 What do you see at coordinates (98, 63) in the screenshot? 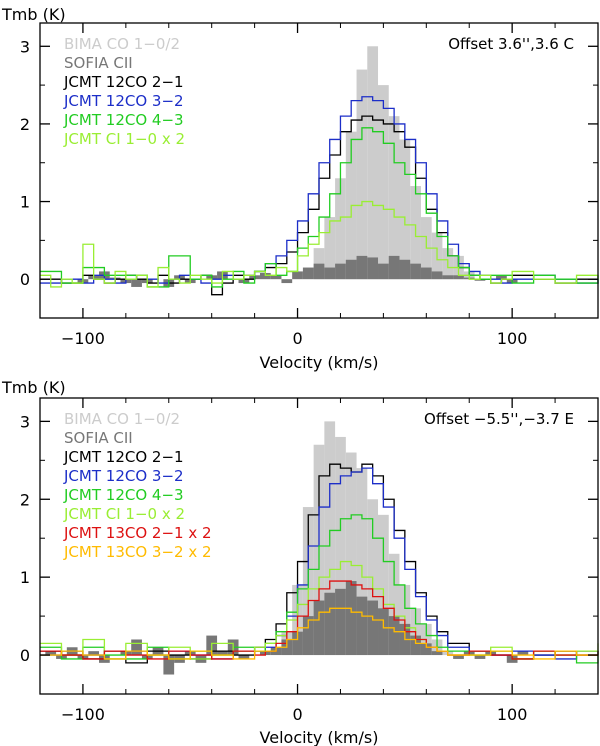
I see `legend-entry: SOFIA CII` at bounding box center [98, 63].